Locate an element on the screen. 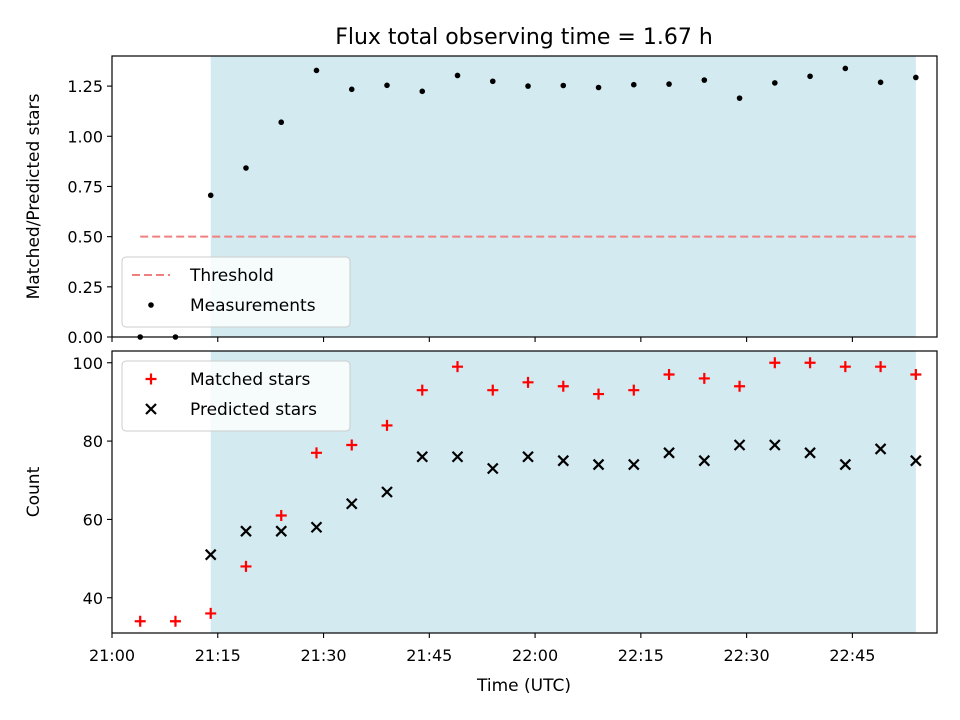  x-tick-label: 21:15 is located at coordinates (218, 655).